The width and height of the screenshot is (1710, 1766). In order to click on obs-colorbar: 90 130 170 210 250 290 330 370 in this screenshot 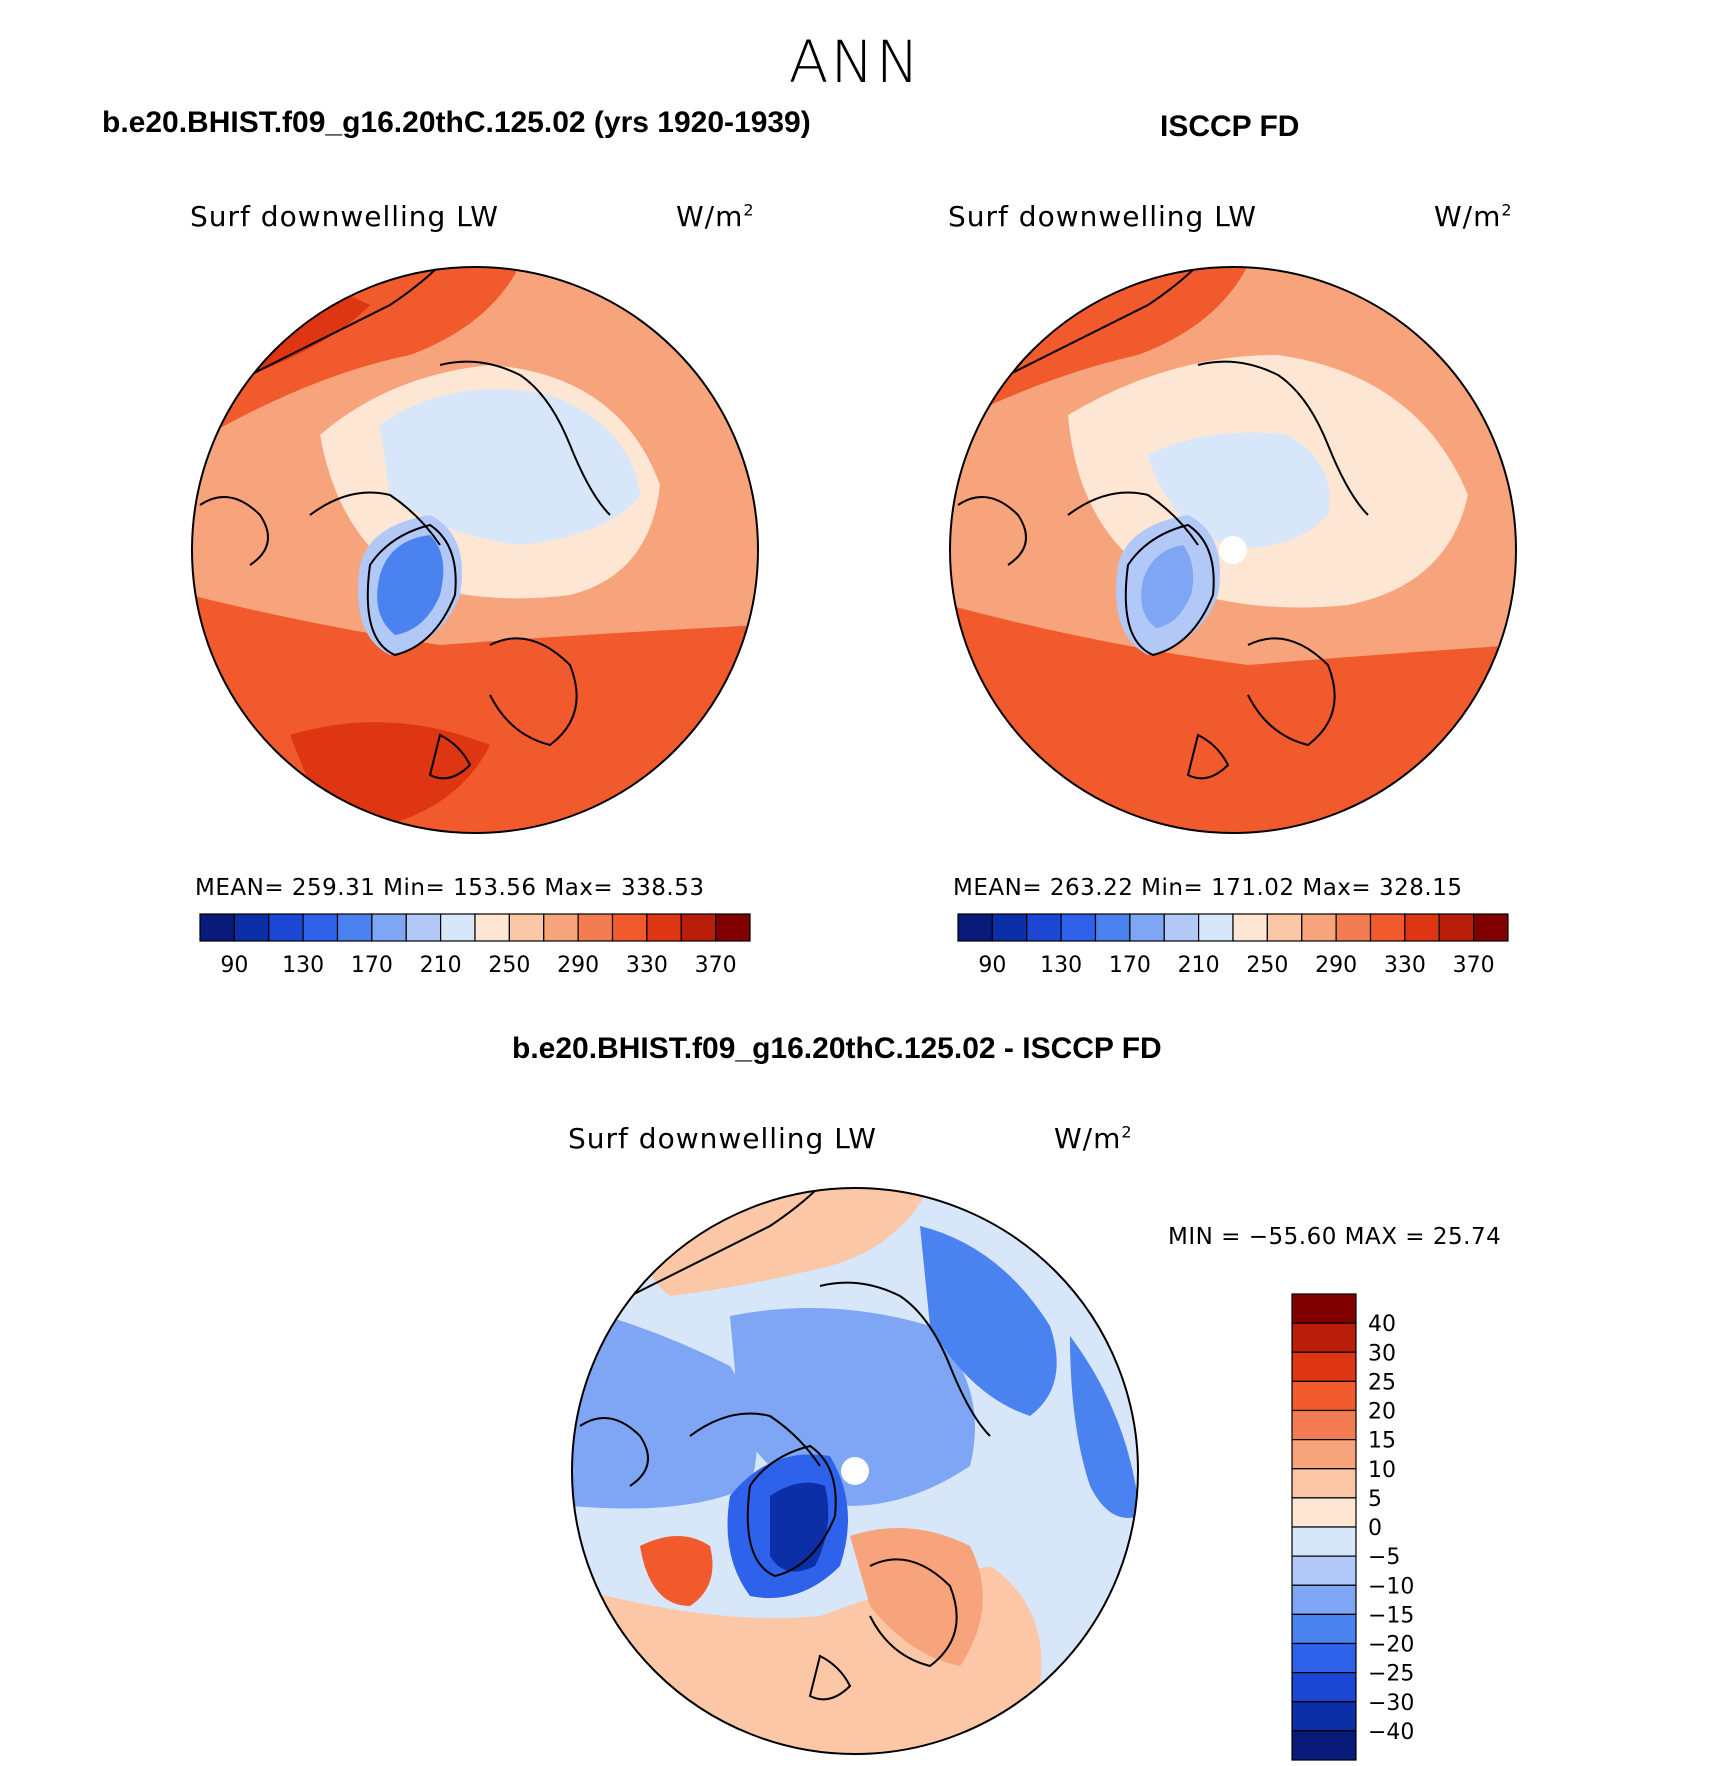, I will do `click(1233, 945)`.